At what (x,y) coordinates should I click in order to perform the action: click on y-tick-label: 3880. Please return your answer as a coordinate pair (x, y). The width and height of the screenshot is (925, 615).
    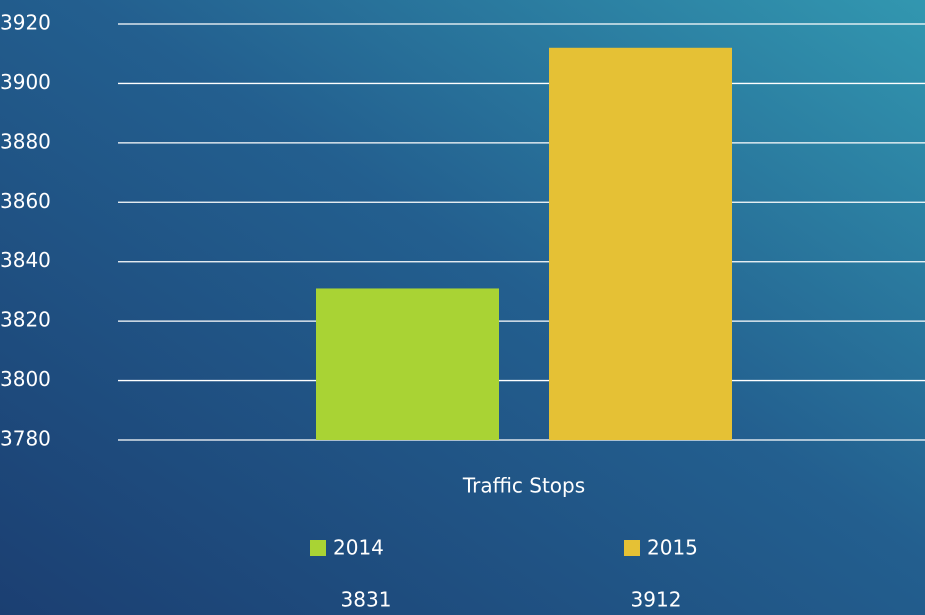
    Looking at the image, I should click on (25, 141).